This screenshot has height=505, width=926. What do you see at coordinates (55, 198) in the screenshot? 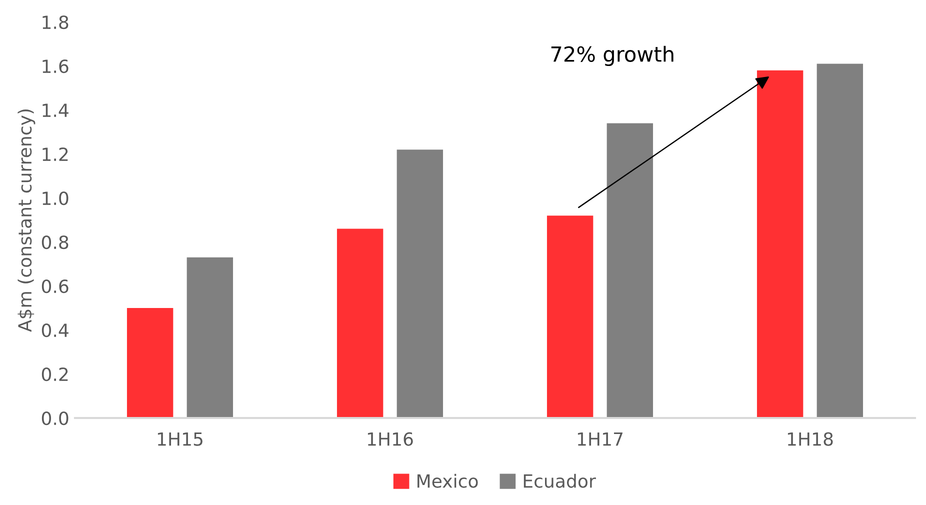
I see `y-tick-label: 1.0` at bounding box center [55, 198].